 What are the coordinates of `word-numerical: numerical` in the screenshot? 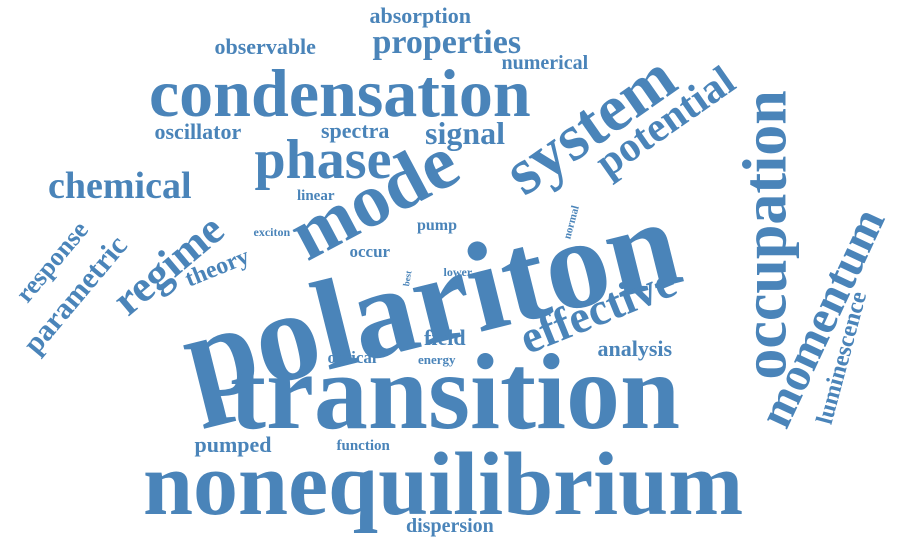 It's located at (545, 63).